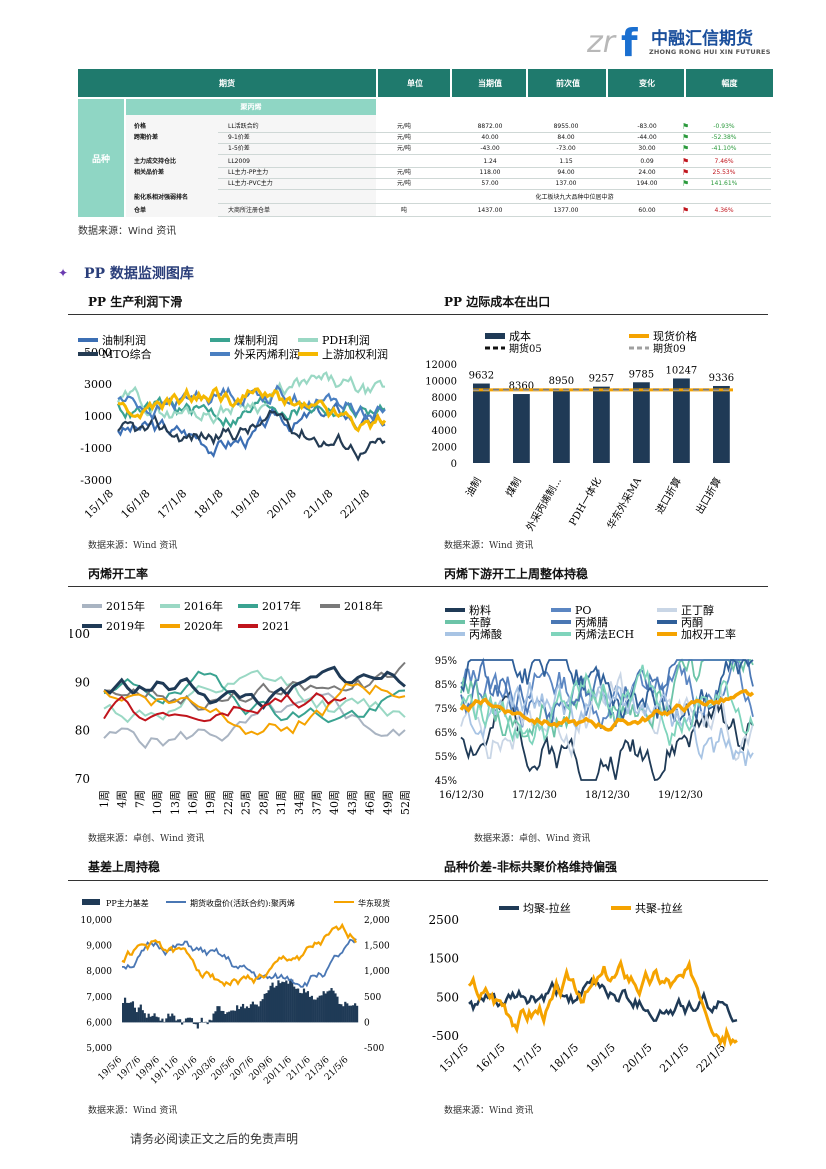  What do you see at coordinates (210, 802) in the screenshot?
I see `x-tick: 19周` at bounding box center [210, 802].